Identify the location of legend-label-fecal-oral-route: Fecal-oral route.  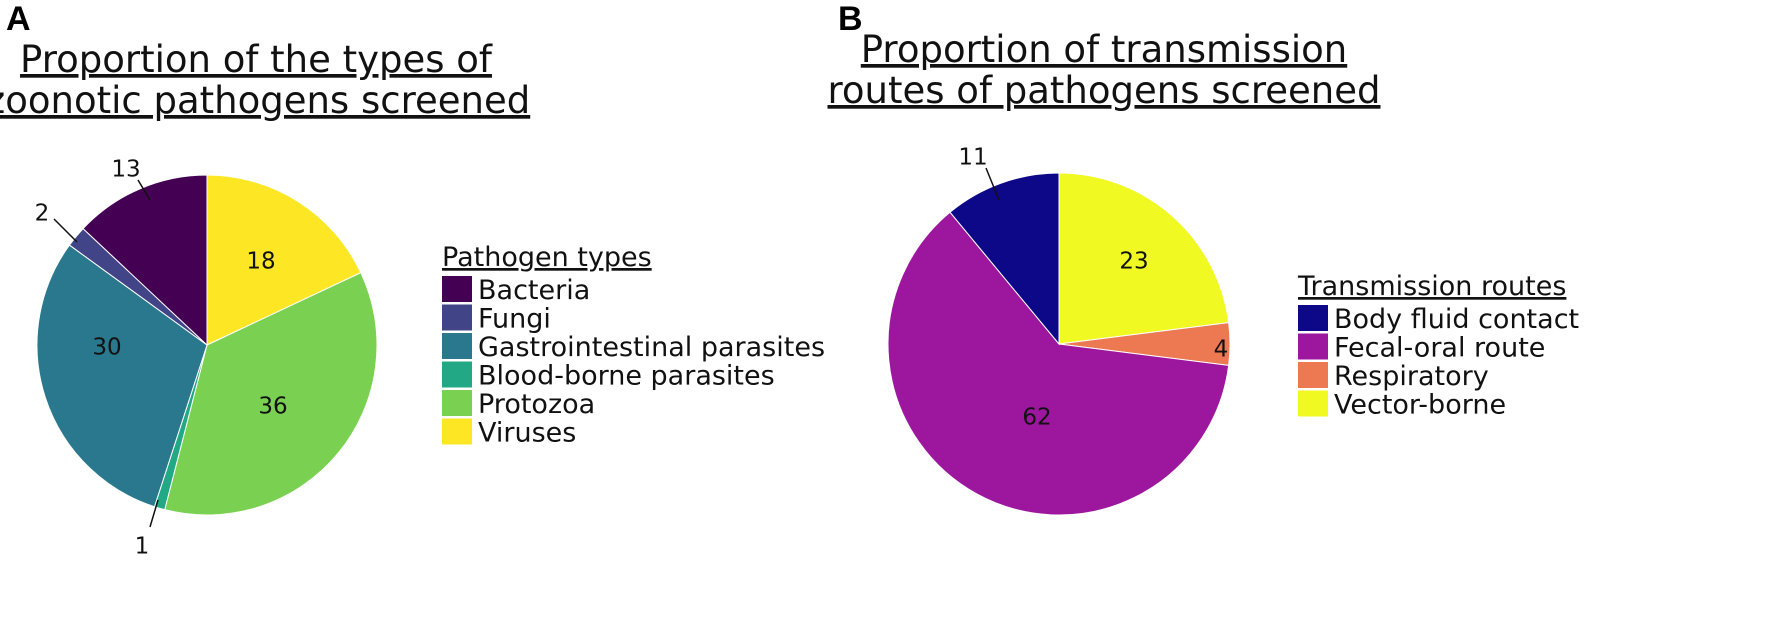
(1439, 348).